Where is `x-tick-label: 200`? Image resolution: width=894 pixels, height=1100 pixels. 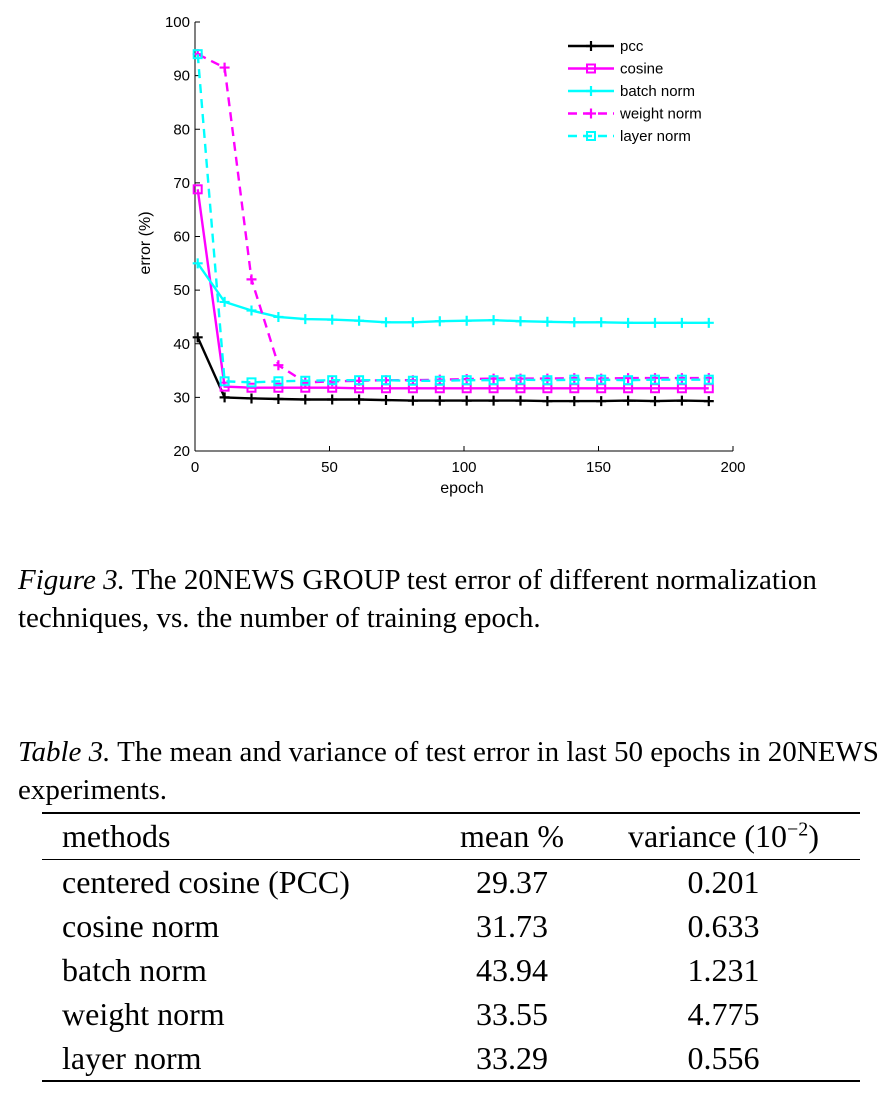
x-tick-label: 200 is located at coordinates (732, 467).